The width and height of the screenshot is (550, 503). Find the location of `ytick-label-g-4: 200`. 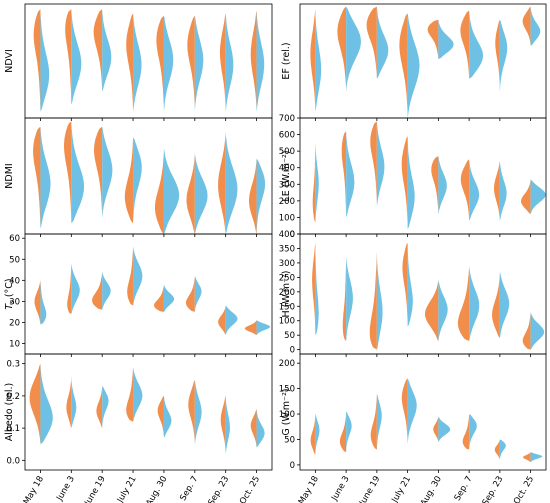

ytick-label-g-4: 200 is located at coordinates (287, 364).